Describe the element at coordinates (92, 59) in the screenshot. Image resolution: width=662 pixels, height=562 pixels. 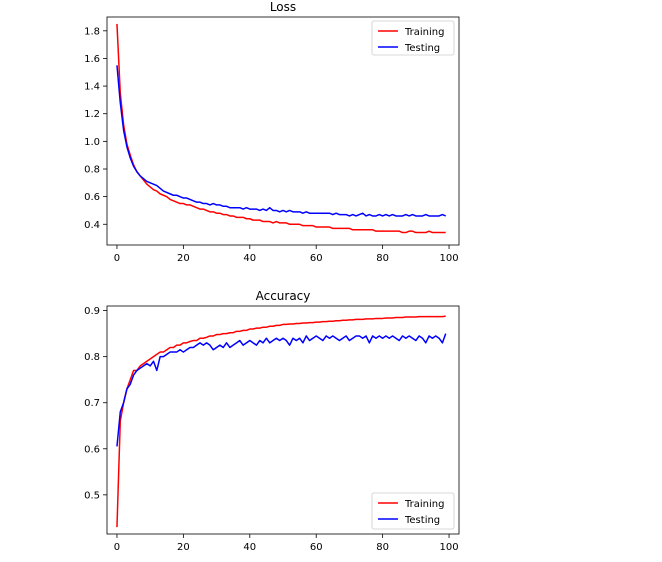
I see `loss-y-tick-label: 1.6` at that location.